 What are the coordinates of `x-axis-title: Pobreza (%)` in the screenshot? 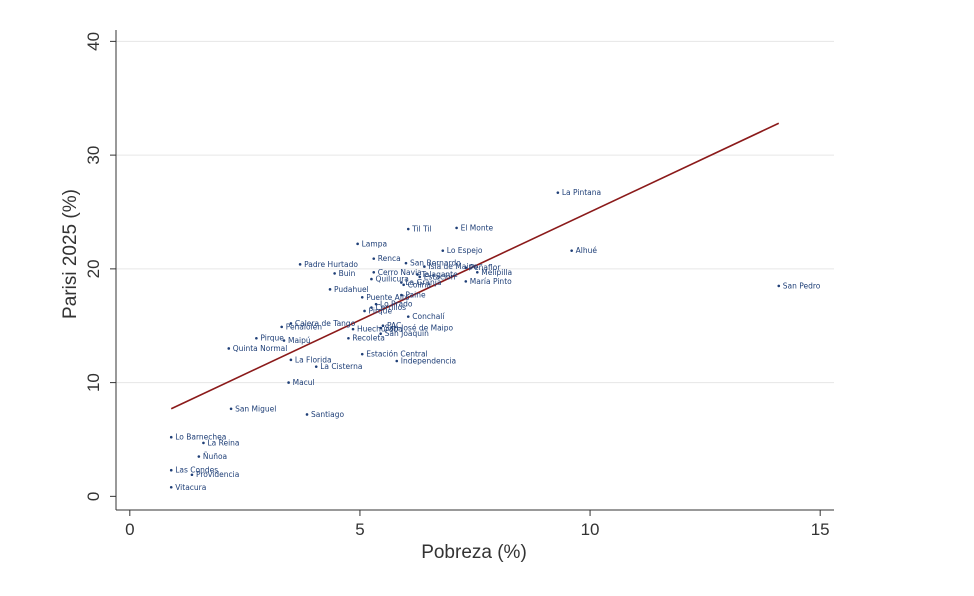 It's located at (474, 552).